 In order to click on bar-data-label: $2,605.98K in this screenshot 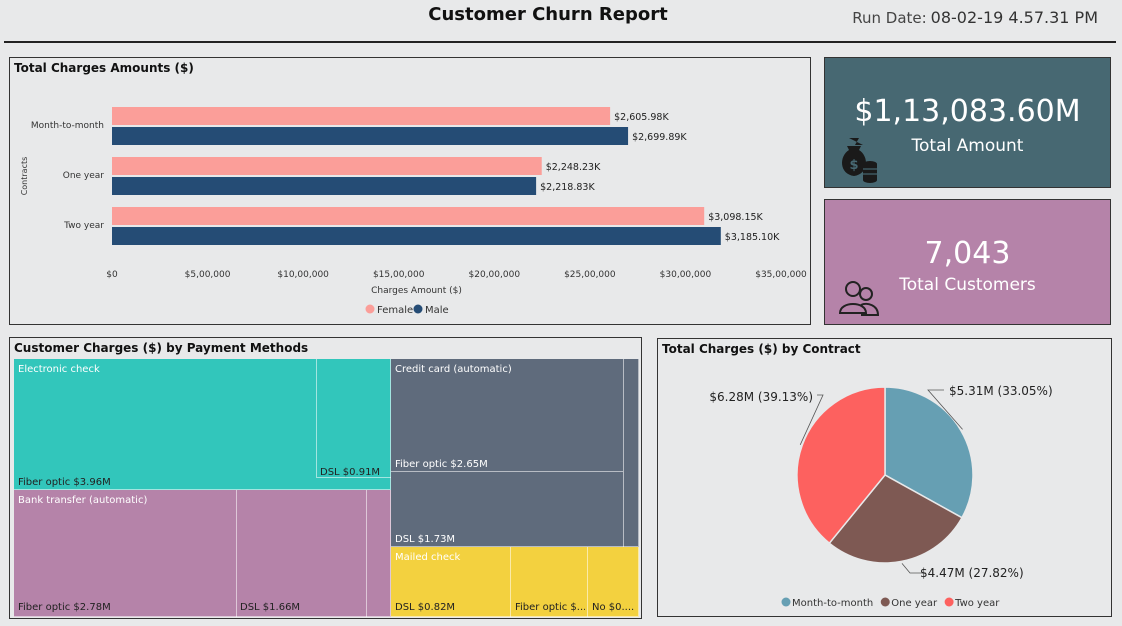, I will do `click(641, 117)`.